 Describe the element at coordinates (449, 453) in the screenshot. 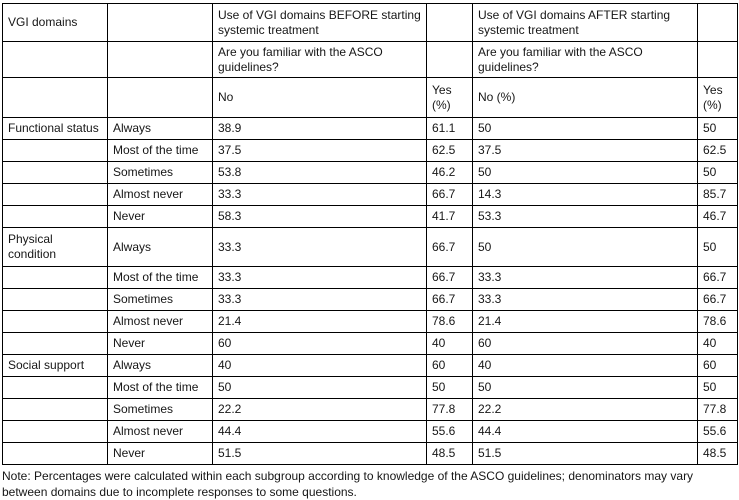

I see `before-yes-cell: 48.5` at that location.